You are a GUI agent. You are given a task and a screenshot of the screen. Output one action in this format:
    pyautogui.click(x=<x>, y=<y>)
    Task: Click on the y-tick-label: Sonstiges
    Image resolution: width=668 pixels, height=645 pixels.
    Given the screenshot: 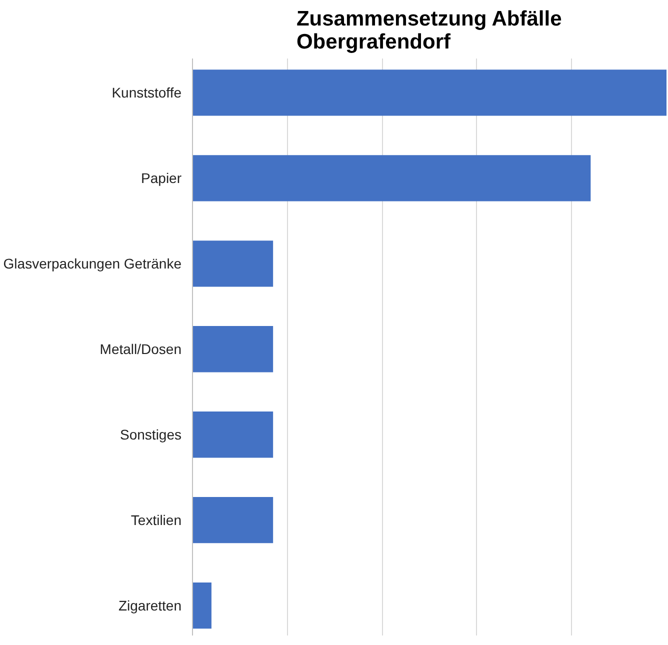 What is the action you would take?
    pyautogui.click(x=151, y=434)
    